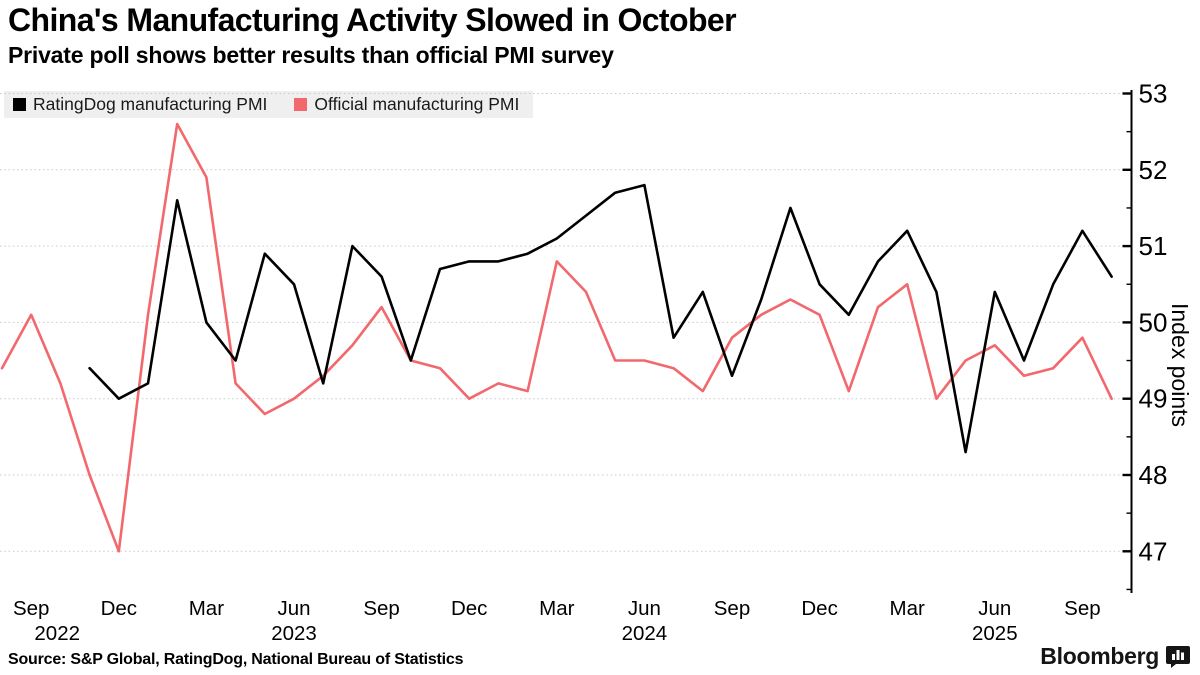 This screenshot has width=1200, height=675. Describe the element at coordinates (1099, 656) in the screenshot. I see `bloomberg-wordmark: Bloomberg` at that location.